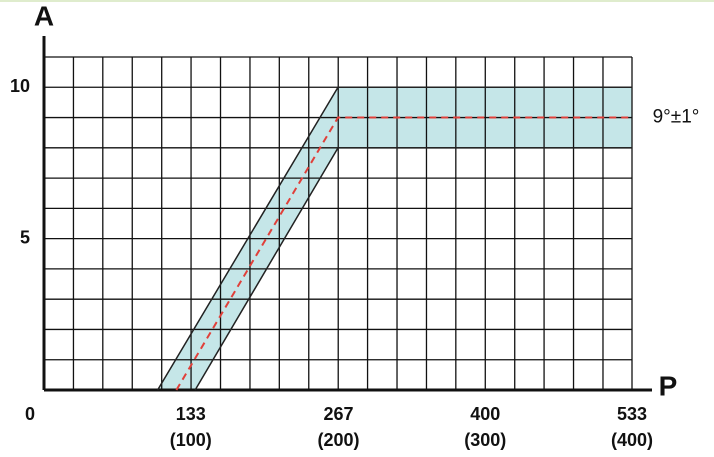 This screenshot has width=714, height=457. I want to click on x-tick-label: 133, so click(191, 414).